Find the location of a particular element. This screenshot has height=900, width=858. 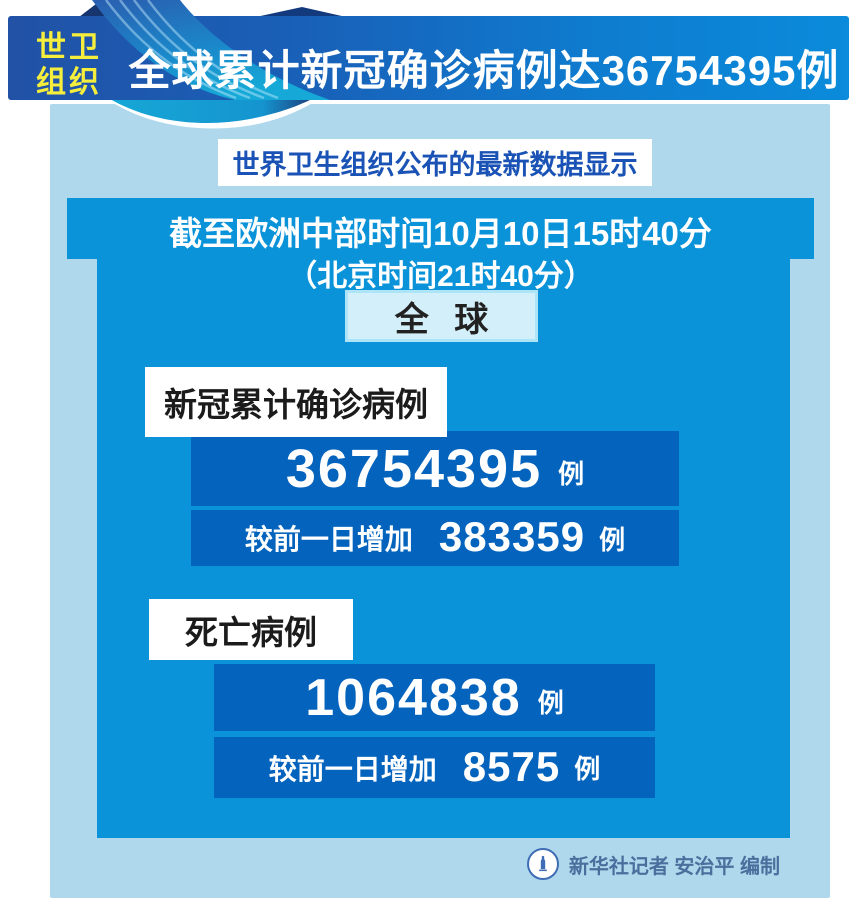

confirmed-cases-label: 新冠累计确诊病例 is located at coordinates (296, 402).